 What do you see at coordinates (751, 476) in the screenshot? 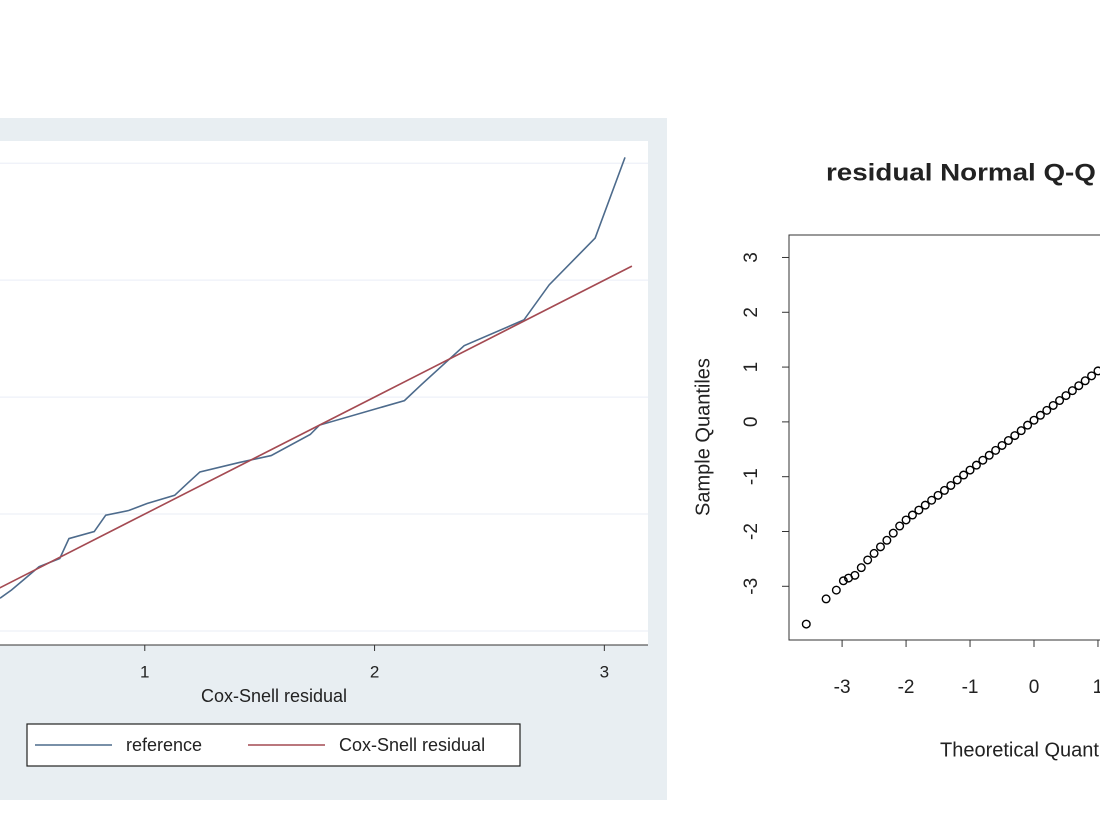
I see `y-tick-label: -1` at bounding box center [751, 476].